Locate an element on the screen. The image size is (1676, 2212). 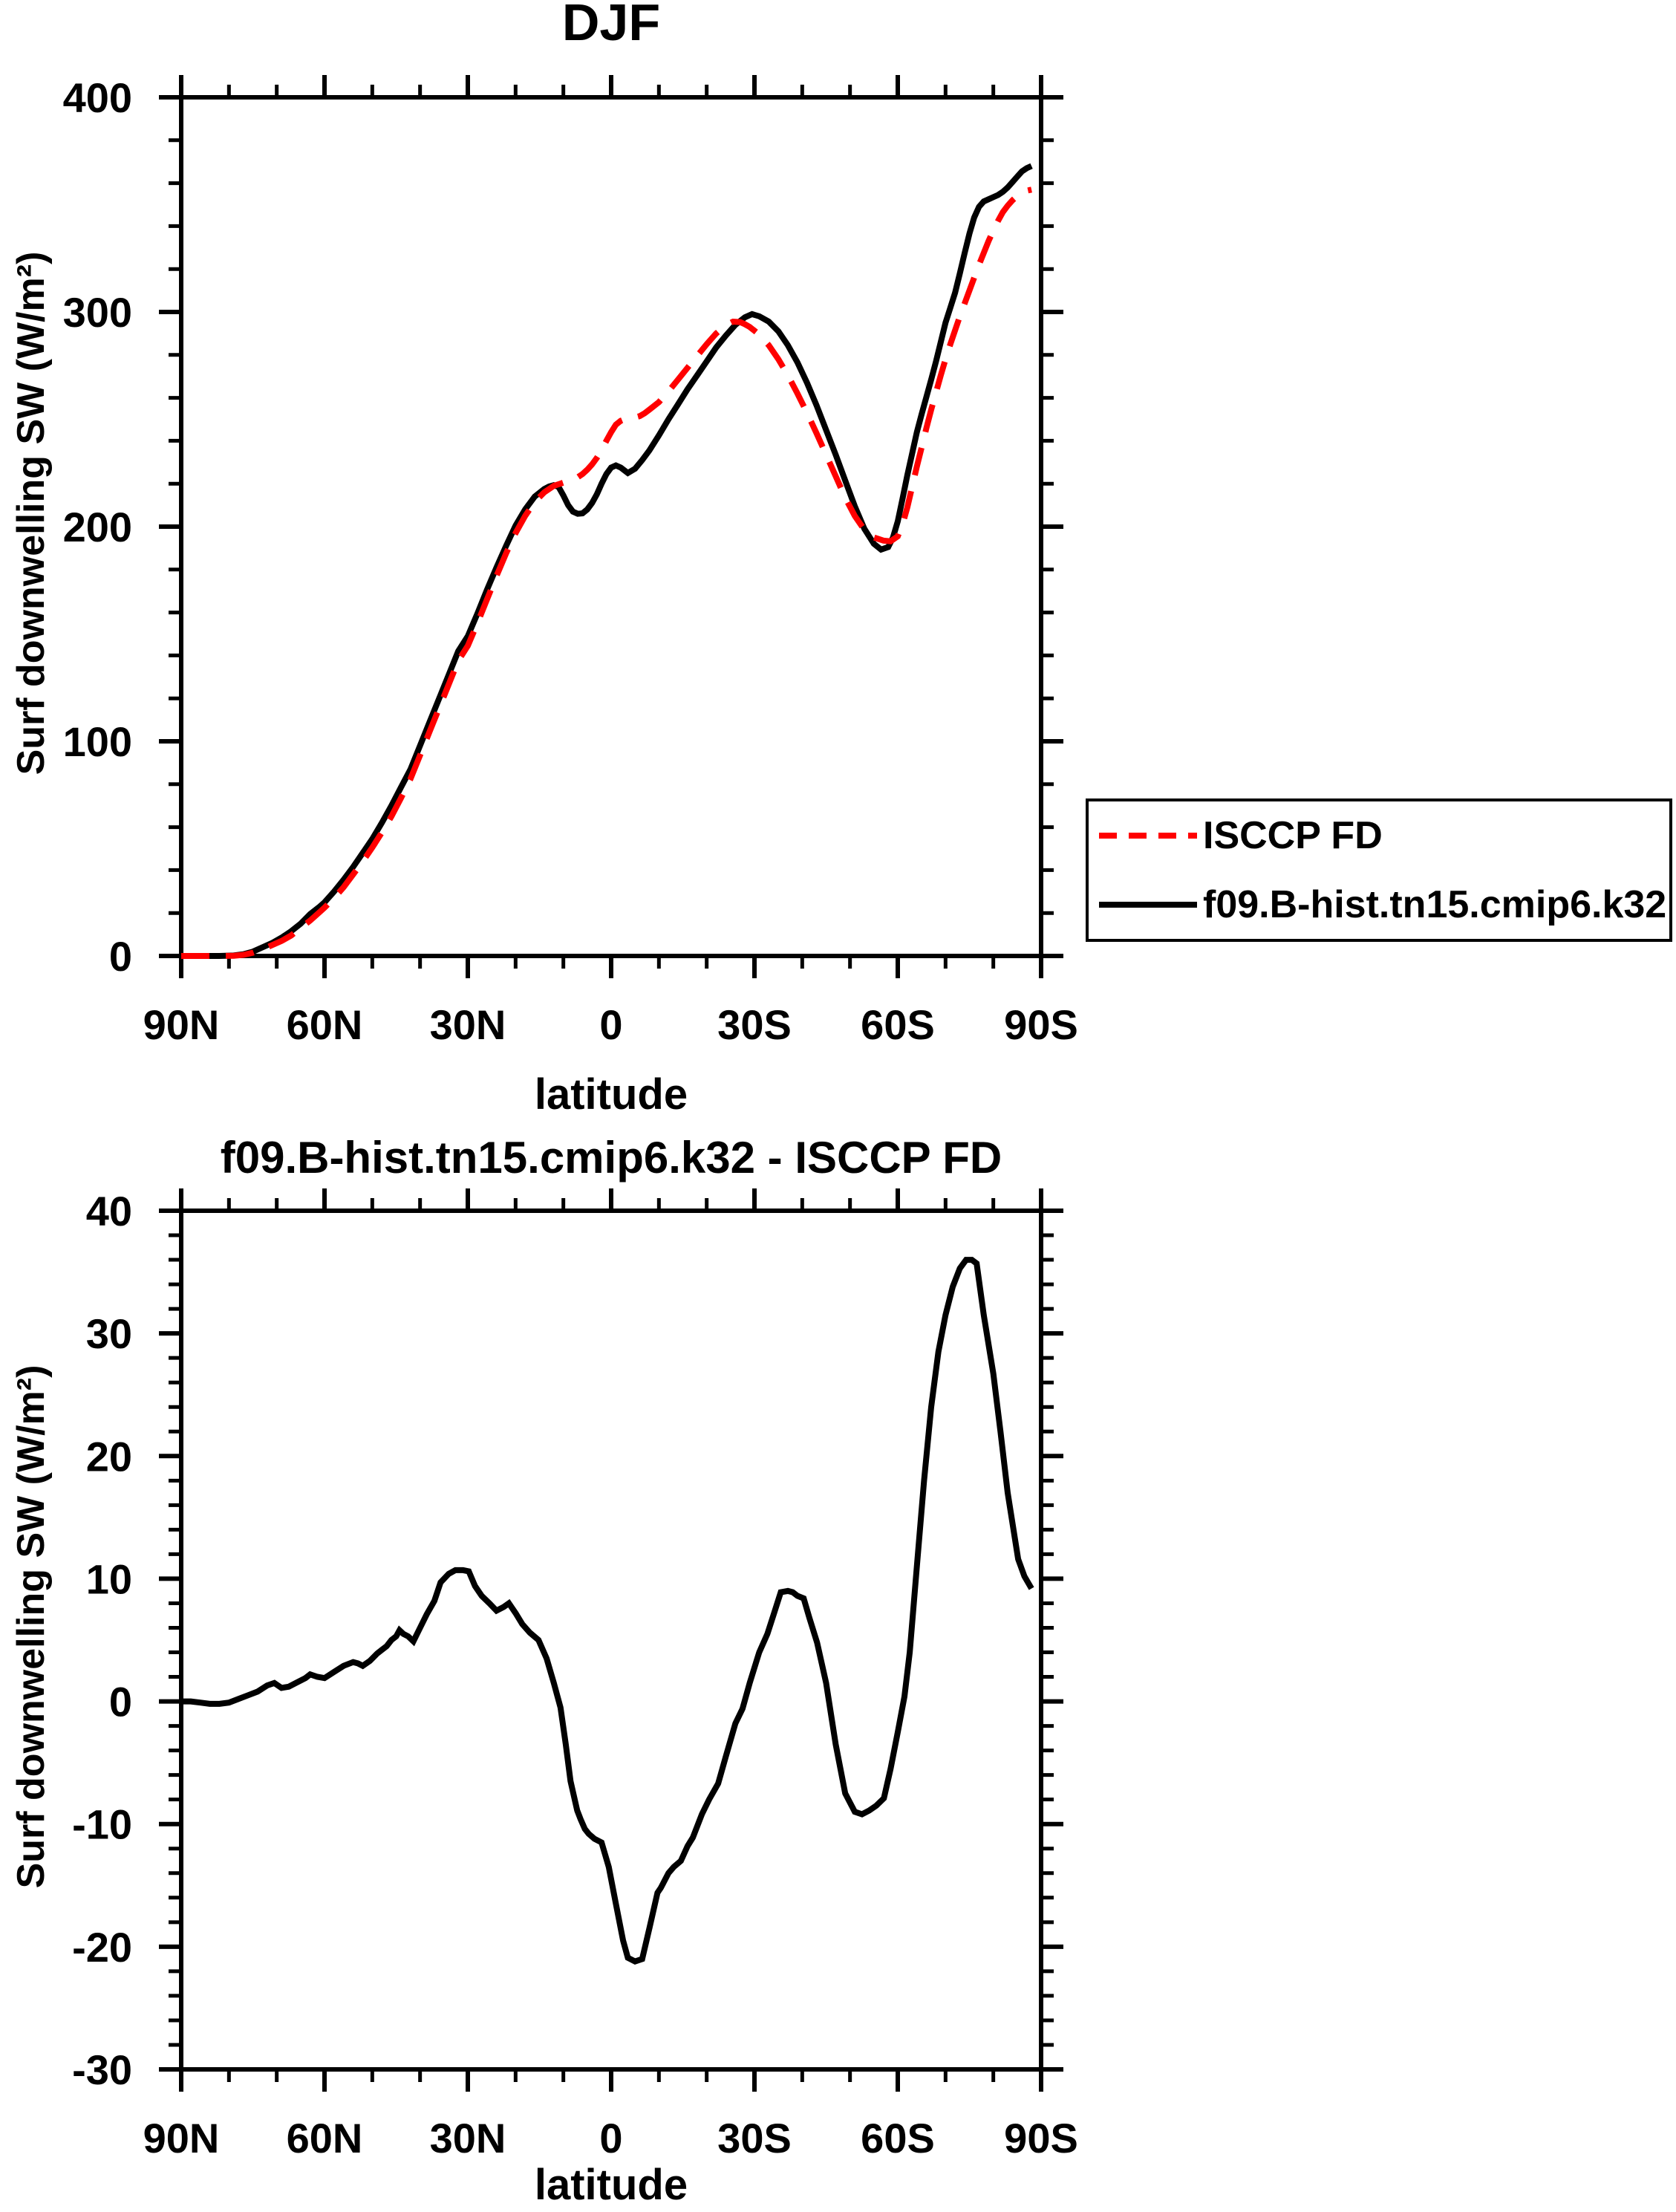
legend-row-isccp-fd: ISCCP FD is located at coordinates (1379, 836).